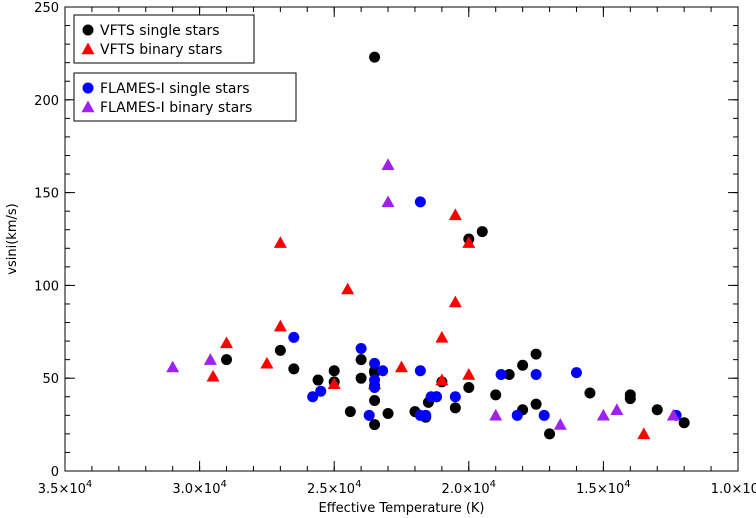 The image size is (756, 518). What do you see at coordinates (12, 238) in the screenshot?
I see `y-axis-title: vsini(km/s)` at bounding box center [12, 238].